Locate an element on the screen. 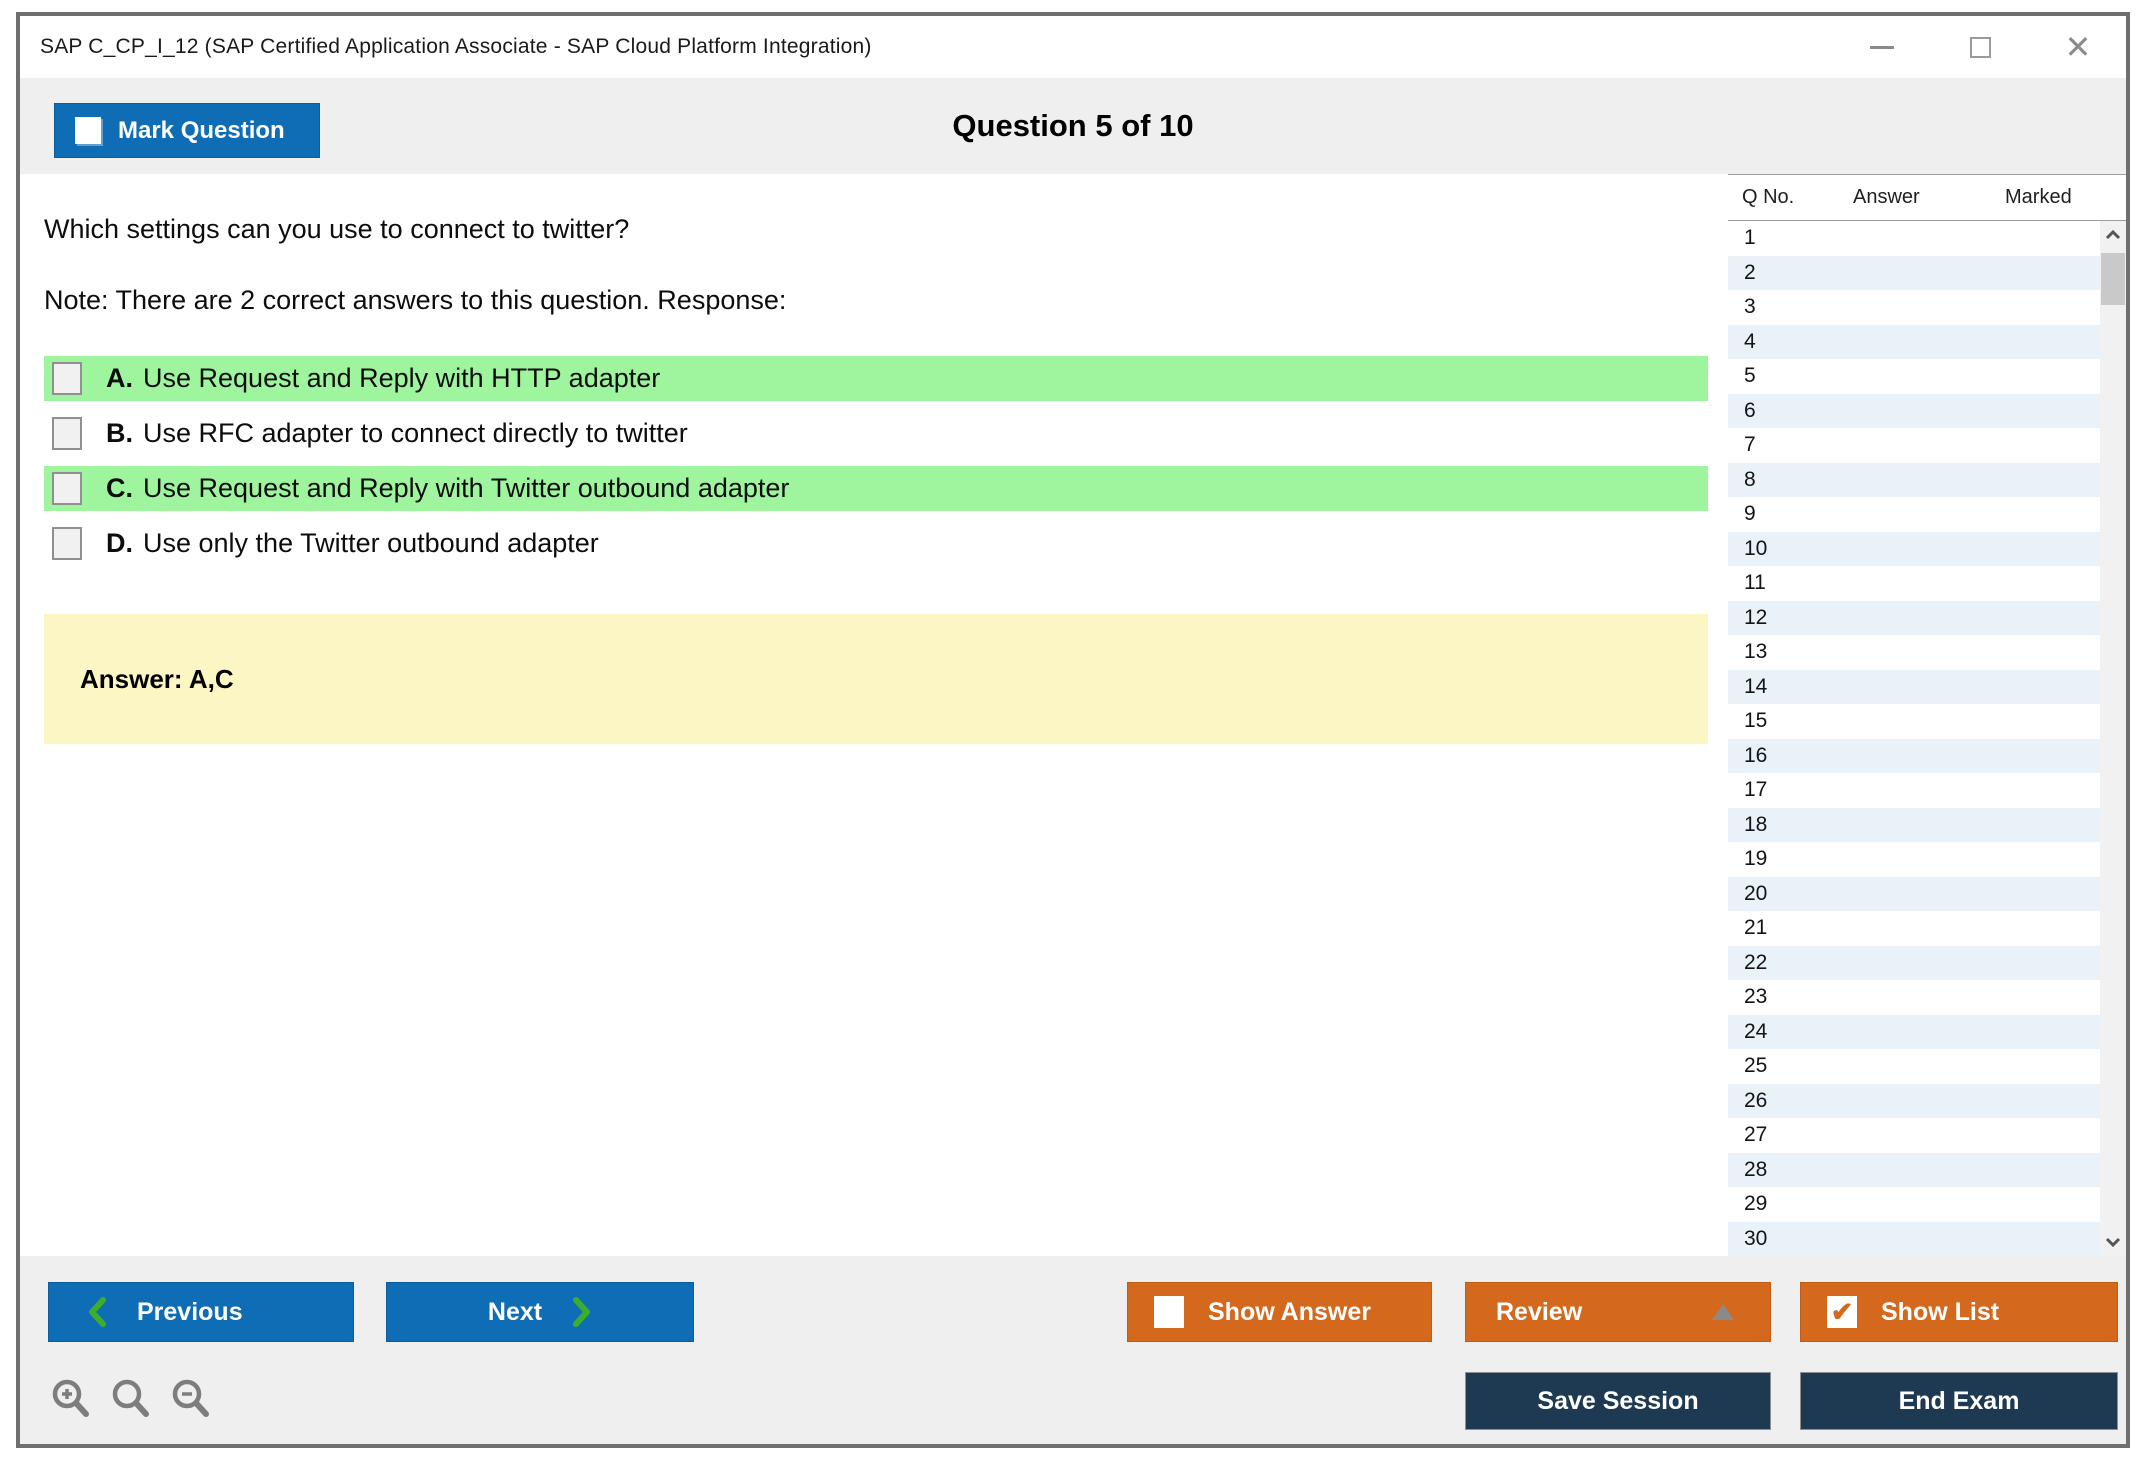 Image resolution: width=2150 pixels, height=1470 pixels. option-b-checkbox is located at coordinates (67, 433).